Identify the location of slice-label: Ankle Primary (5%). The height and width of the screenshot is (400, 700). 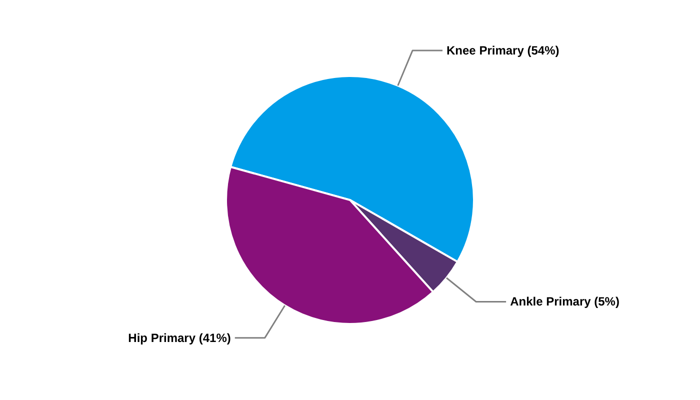
(565, 301).